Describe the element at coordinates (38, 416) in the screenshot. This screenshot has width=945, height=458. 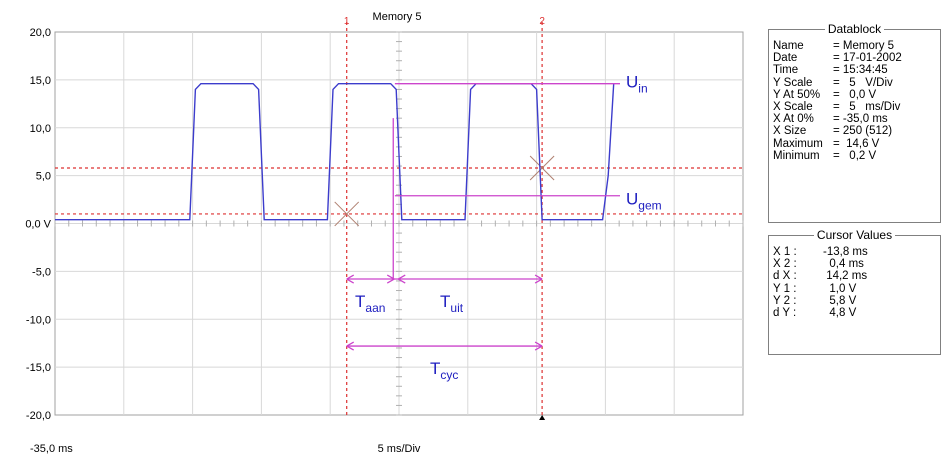
I see `y-tick-label: -20,0` at that location.